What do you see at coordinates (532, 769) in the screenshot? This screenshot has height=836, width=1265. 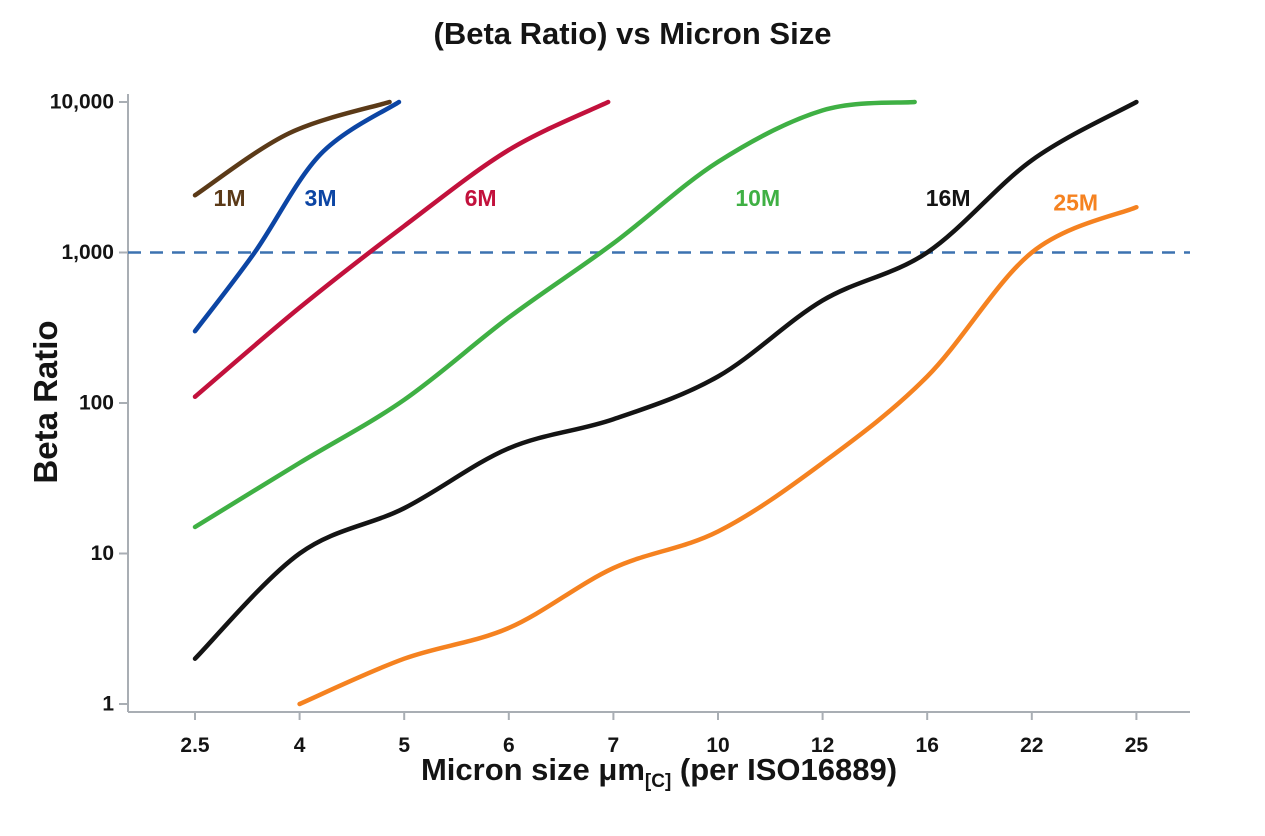 I see `x-axis-label-main: Micron size μm` at bounding box center [532, 769].